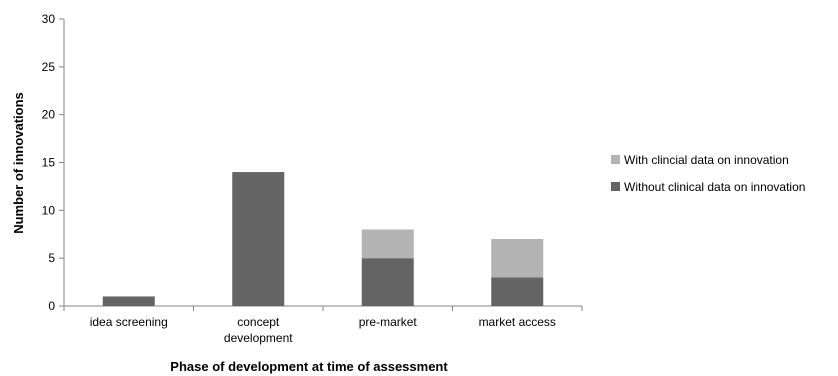 Image resolution: width=838 pixels, height=376 pixels. Describe the element at coordinates (714, 187) in the screenshot. I see `legend-label: Without clinical data on innovation` at that location.